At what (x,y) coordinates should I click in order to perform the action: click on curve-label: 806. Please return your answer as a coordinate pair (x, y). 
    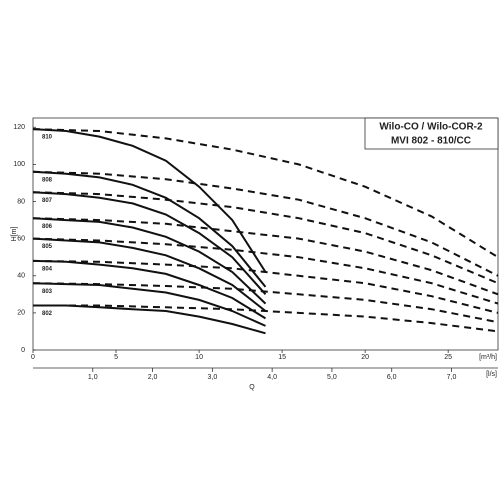
    Looking at the image, I should click on (47, 227).